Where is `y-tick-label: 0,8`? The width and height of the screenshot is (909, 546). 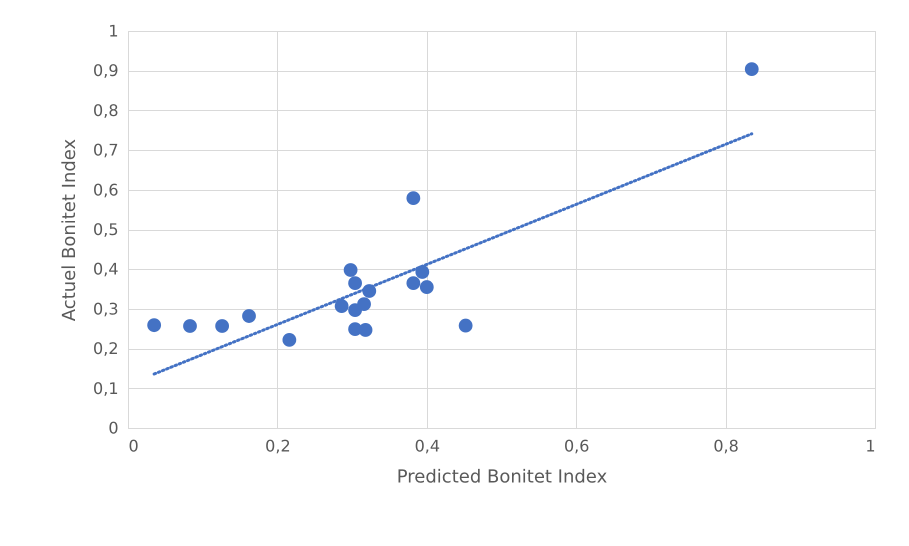
y-tick-label: 0,8 is located at coordinates (105, 110).